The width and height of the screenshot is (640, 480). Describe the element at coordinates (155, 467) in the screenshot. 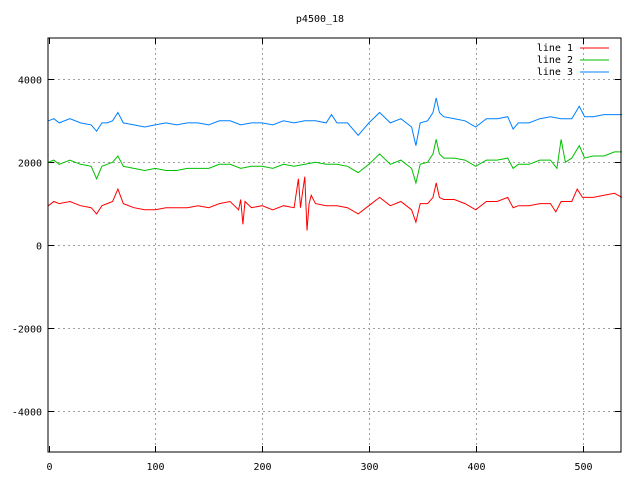

I see `x-tick-label: 100` at that location.